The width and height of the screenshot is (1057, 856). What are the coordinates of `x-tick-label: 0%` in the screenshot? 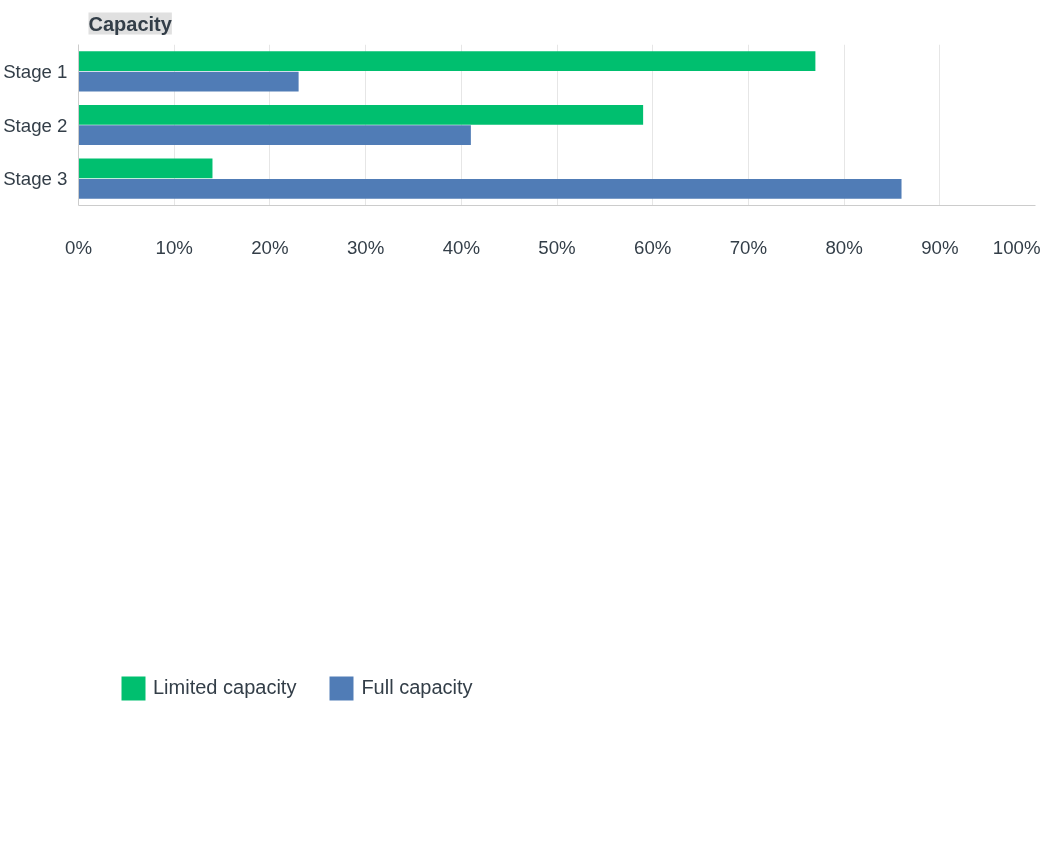 It's located at (78, 247).